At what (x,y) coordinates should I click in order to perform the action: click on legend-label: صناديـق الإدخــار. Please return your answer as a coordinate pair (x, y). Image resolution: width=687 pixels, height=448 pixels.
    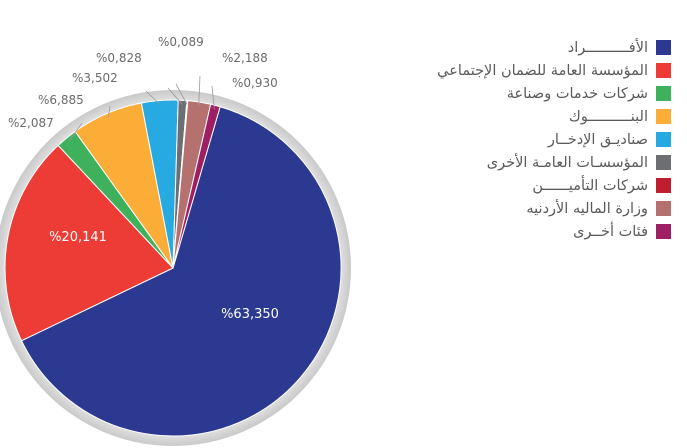
    Looking at the image, I should click on (597, 139).